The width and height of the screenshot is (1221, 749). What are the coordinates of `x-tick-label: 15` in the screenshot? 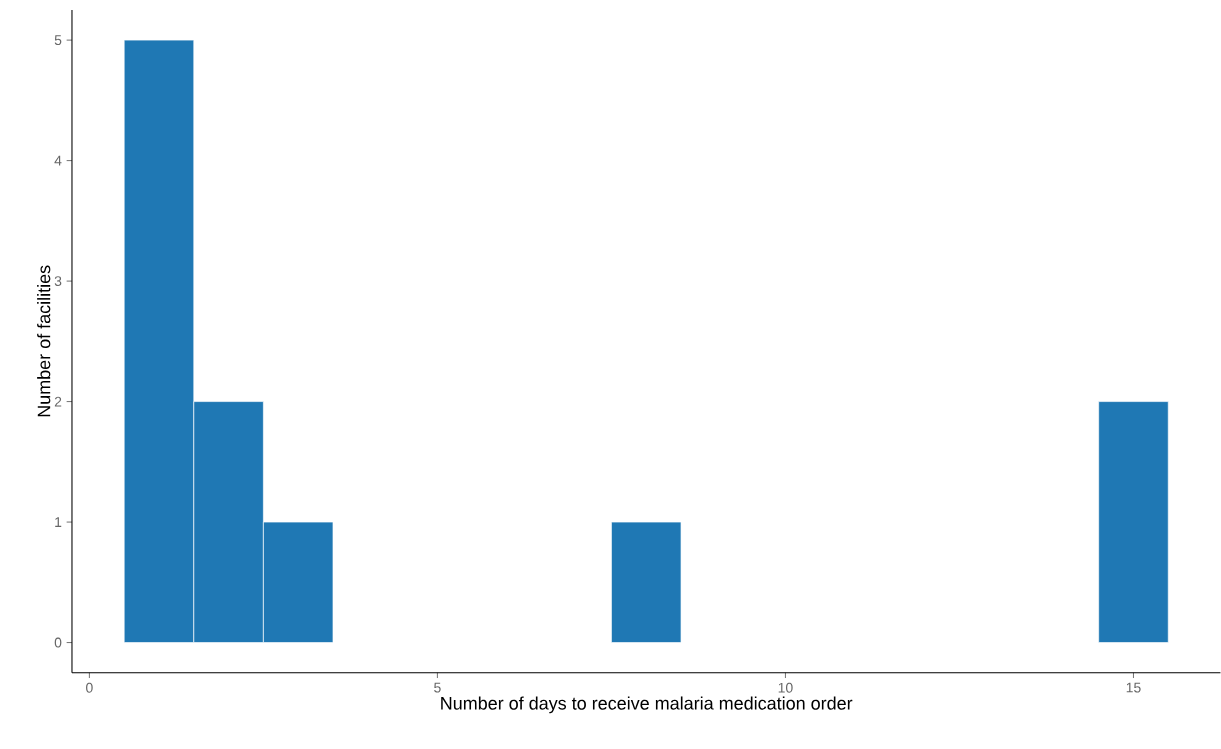 It's located at (1133, 687).